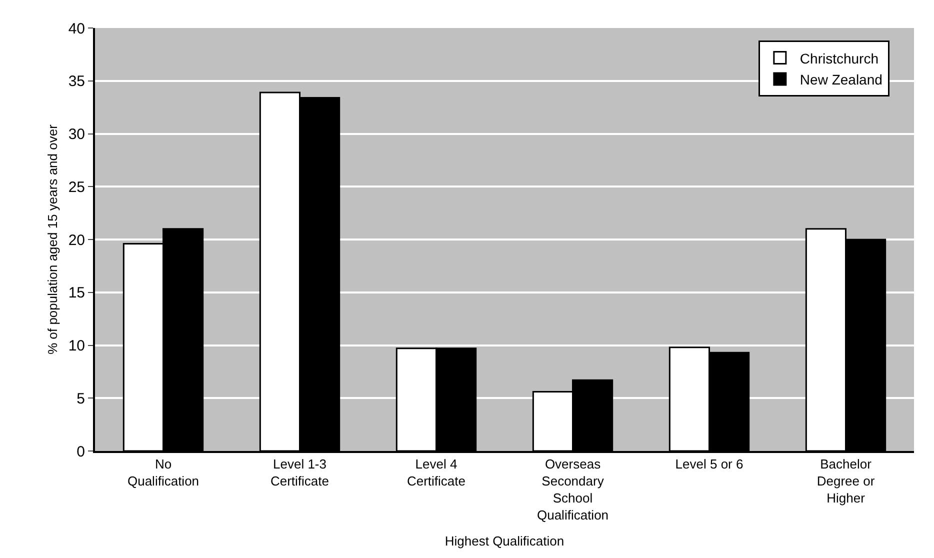 This screenshot has height=558, width=934. I want to click on y-tick-label: 5, so click(80, 399).